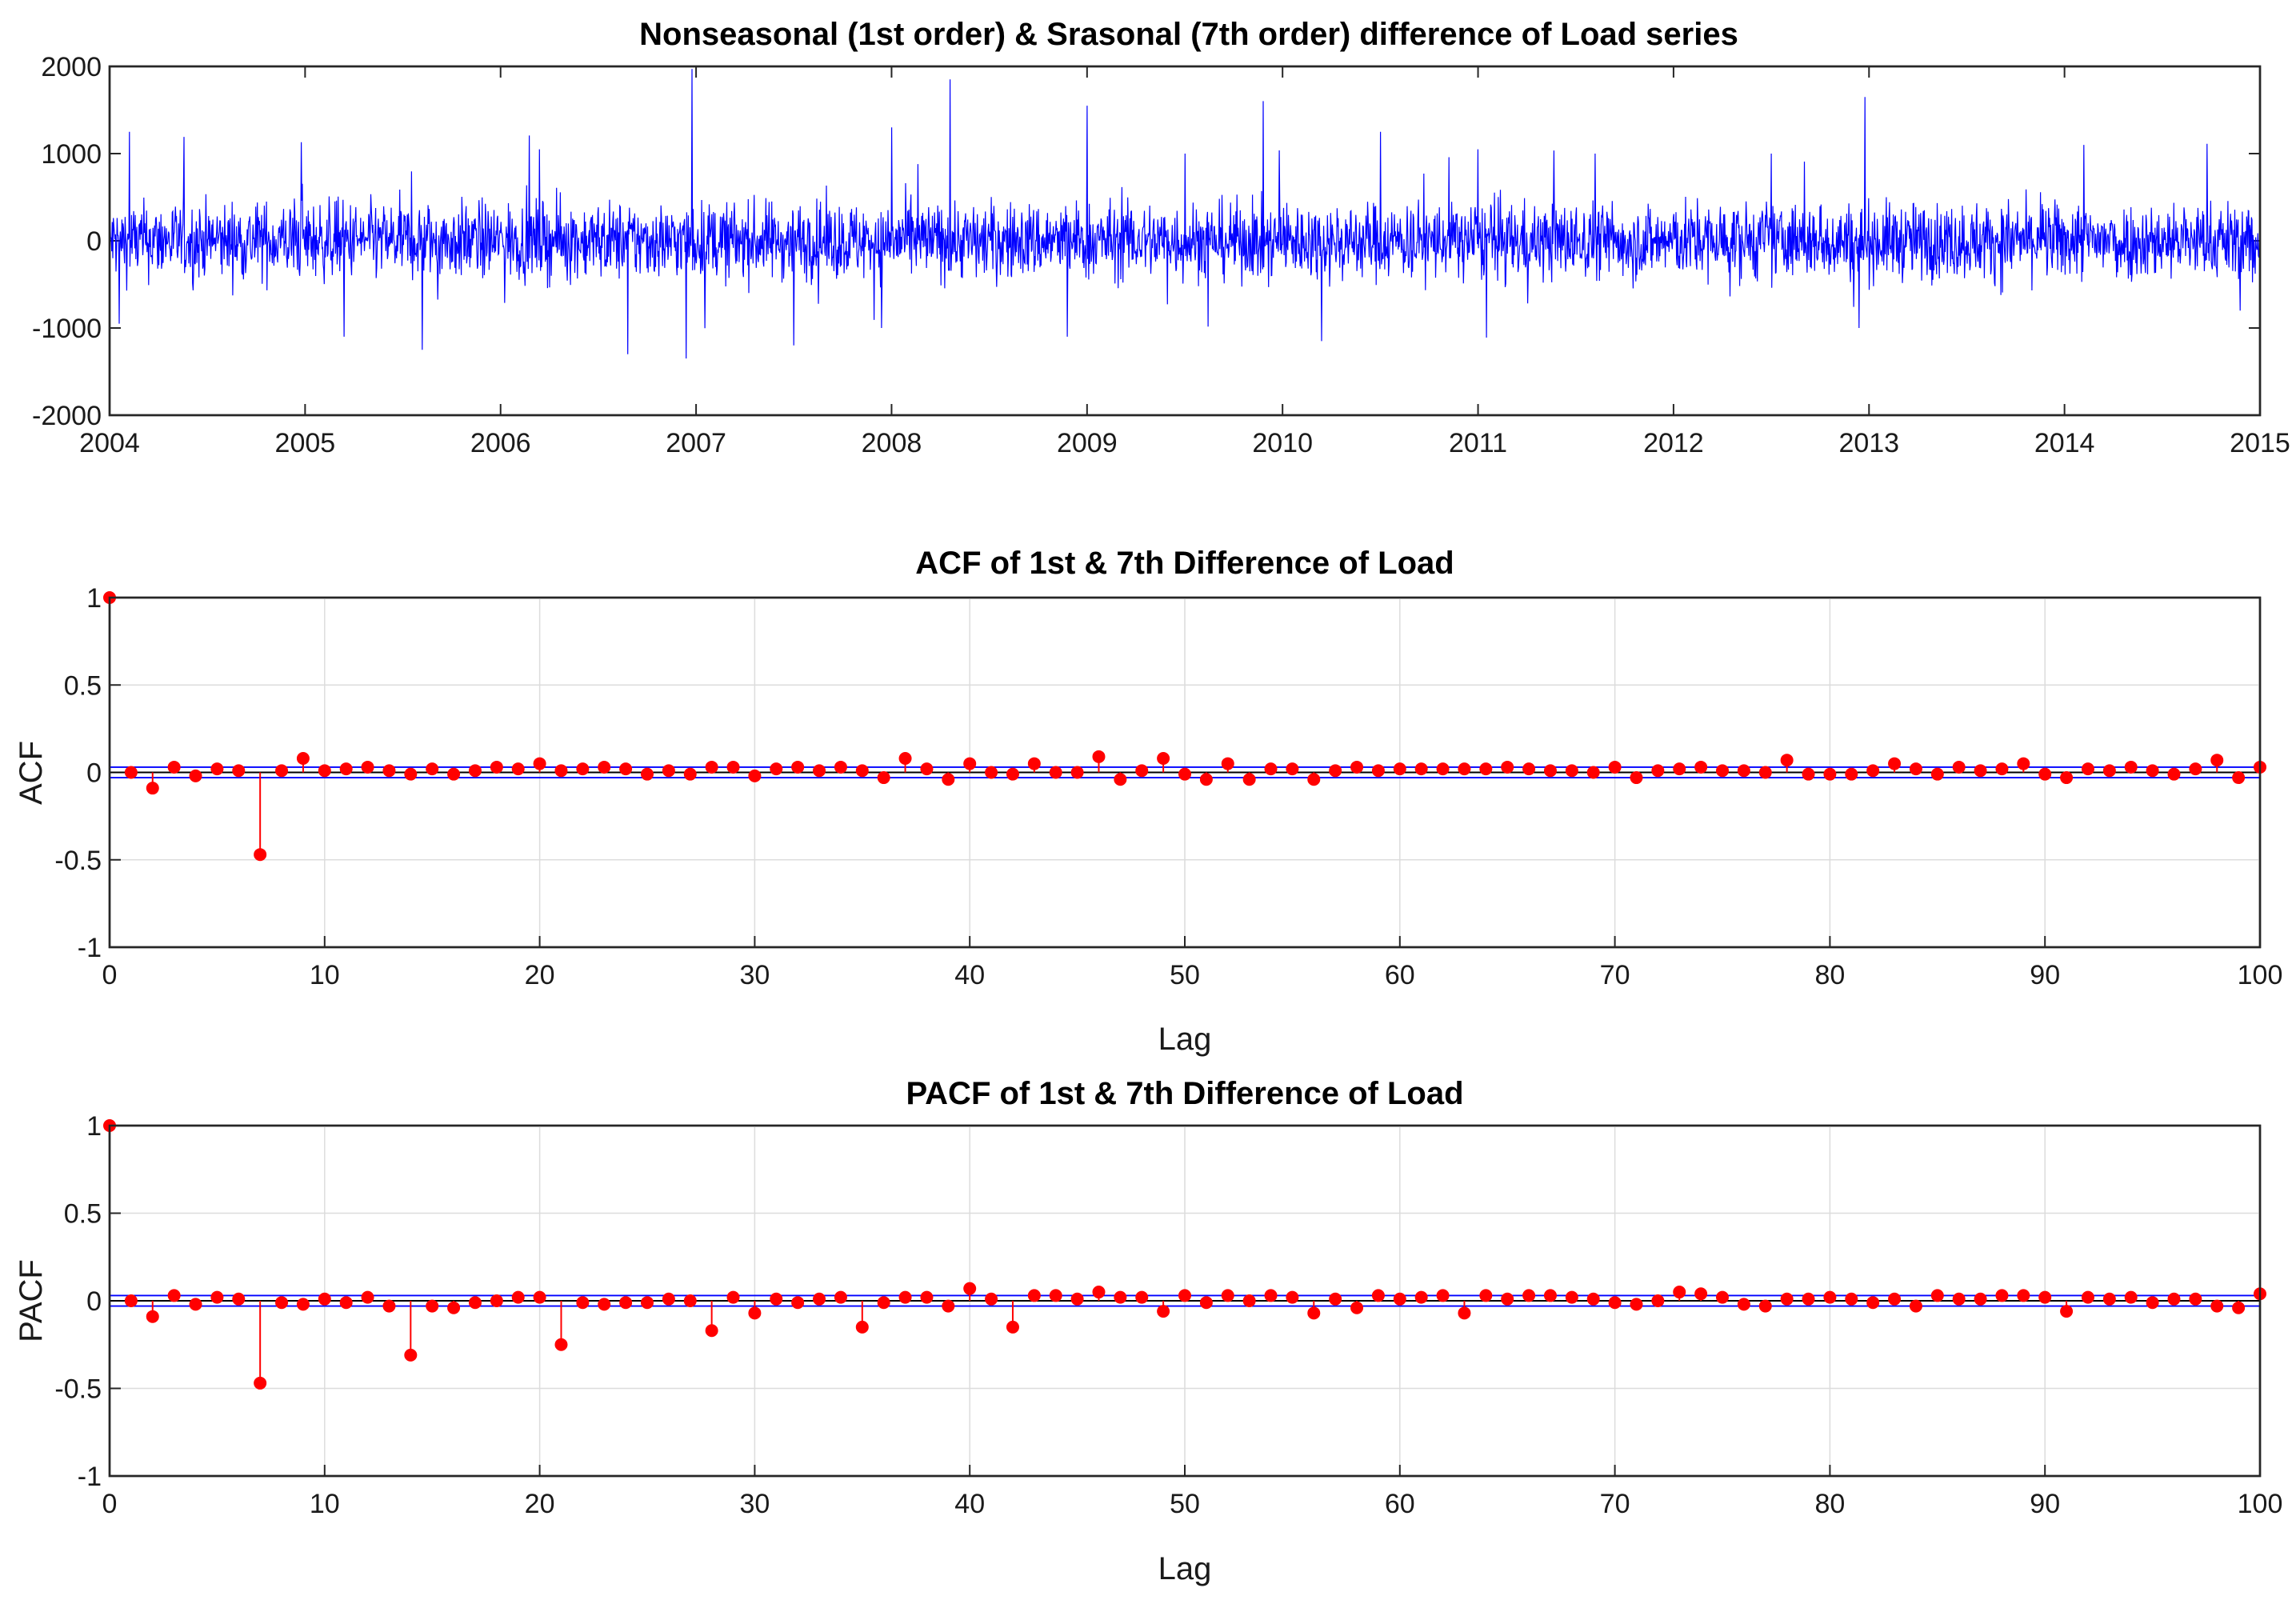 The width and height of the screenshot is (2296, 1604). What do you see at coordinates (1615, 975) in the screenshot?
I see `p2-x-tick-label: 70` at bounding box center [1615, 975].